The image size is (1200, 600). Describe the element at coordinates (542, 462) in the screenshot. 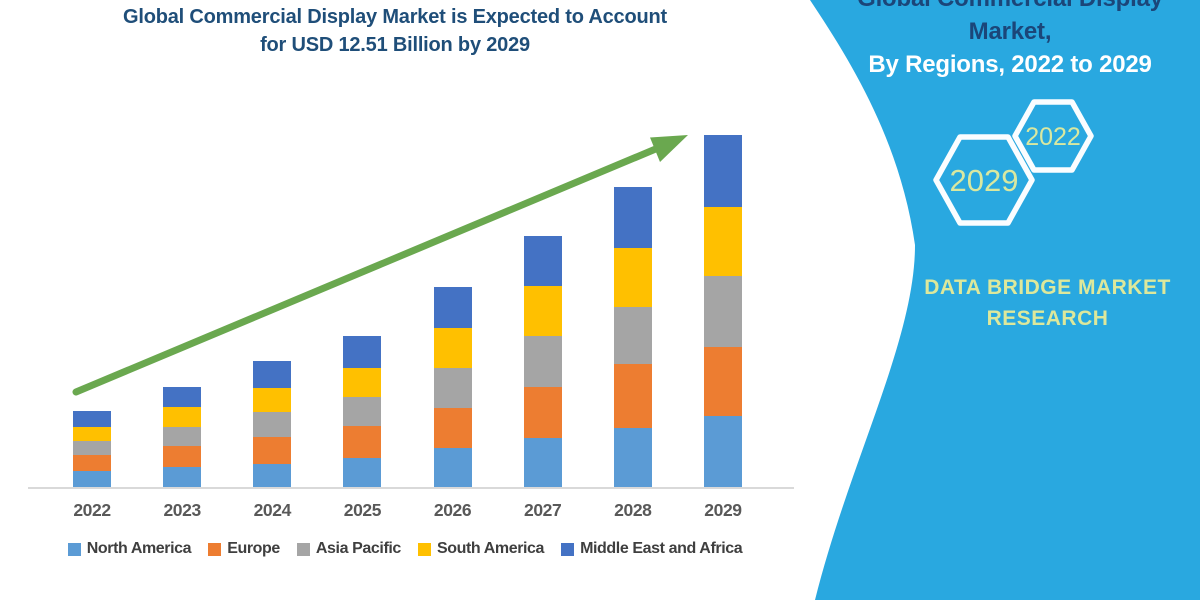

I see `bar-segment-north-america-2027` at that location.